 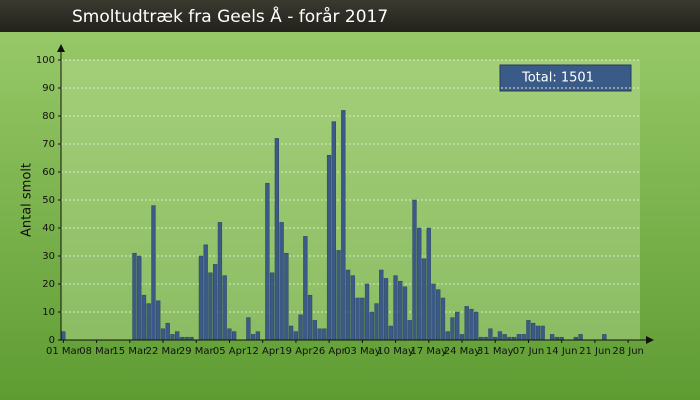 What do you see at coordinates (263, 351) in the screenshot?
I see `x-tick-label: 12 Apr` at bounding box center [263, 351].